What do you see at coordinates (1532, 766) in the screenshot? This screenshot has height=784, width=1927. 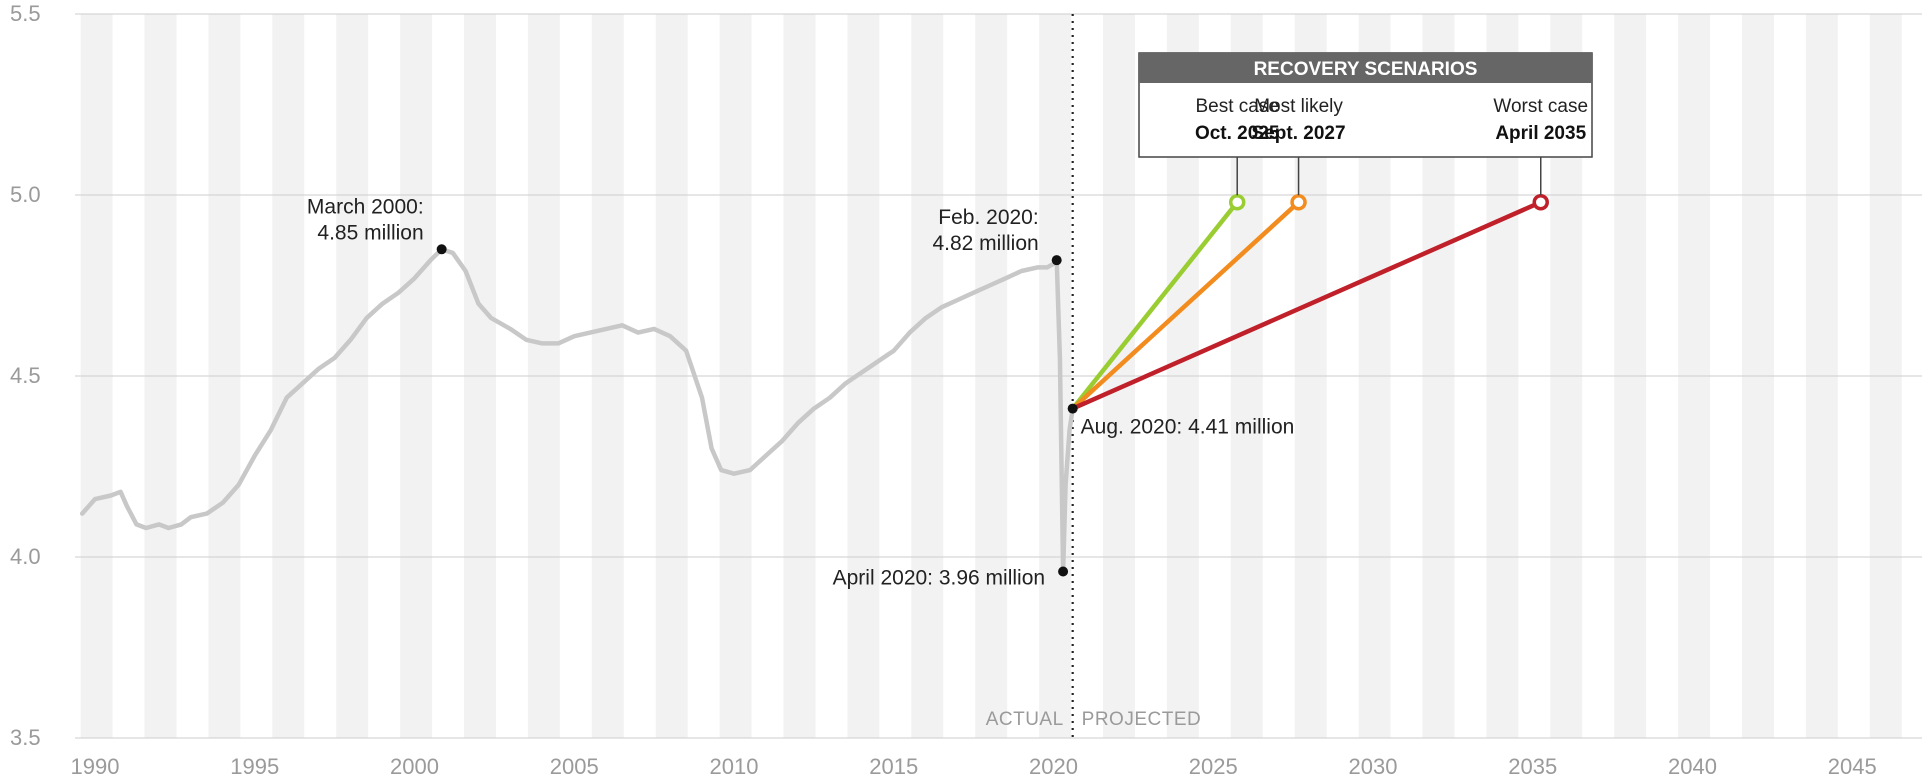 I see `x-tick-label: 2035` at bounding box center [1532, 766].